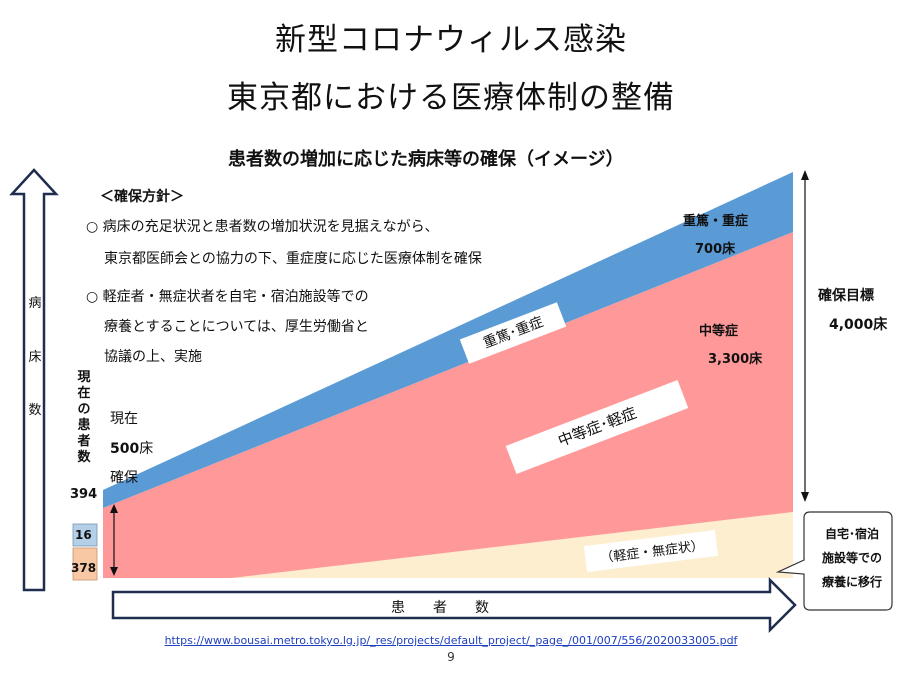  I want to click on moderate-band-label-box, so click(597, 427).